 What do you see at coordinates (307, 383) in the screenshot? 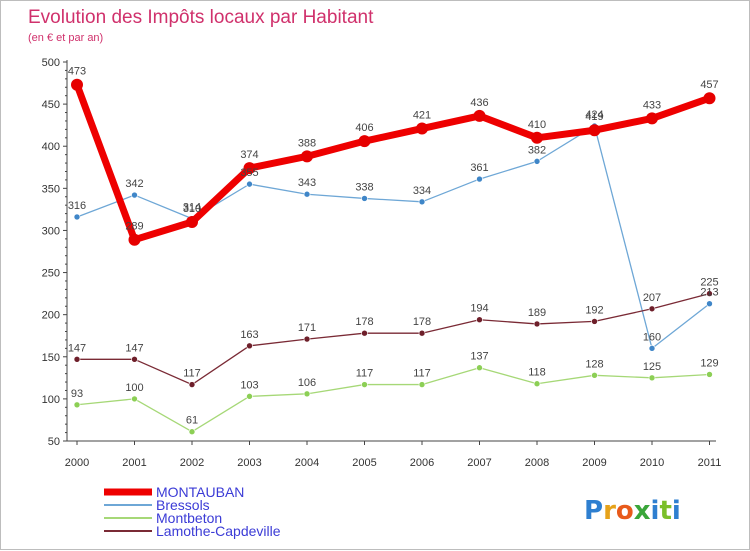
I see `data-label-montbeton: 106` at bounding box center [307, 383].